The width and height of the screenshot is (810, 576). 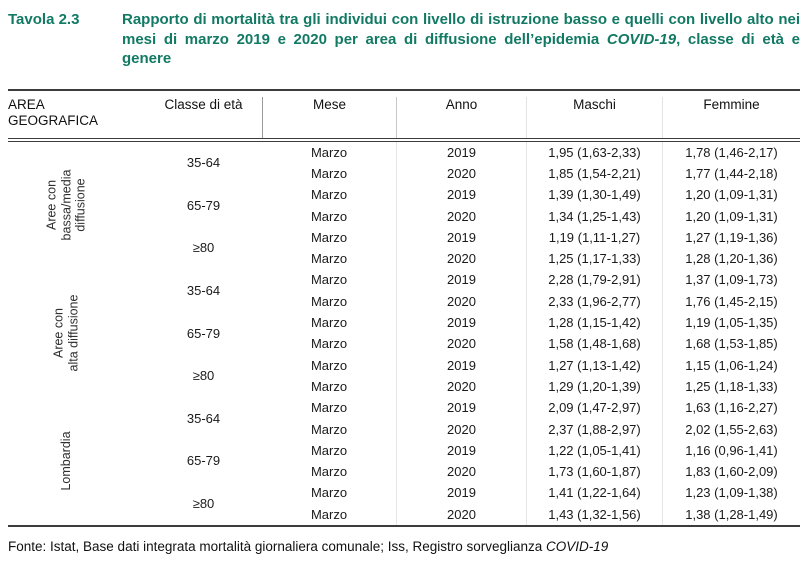 What do you see at coordinates (731, 514) in the screenshot?
I see `femmine-value: 1,38 (1,28-1,49)` at bounding box center [731, 514].